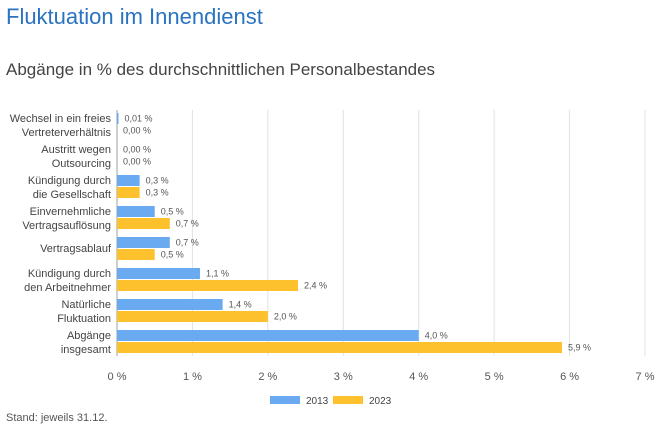  I want to click on footnote: Stand: jeweils 31.12., so click(57, 418).